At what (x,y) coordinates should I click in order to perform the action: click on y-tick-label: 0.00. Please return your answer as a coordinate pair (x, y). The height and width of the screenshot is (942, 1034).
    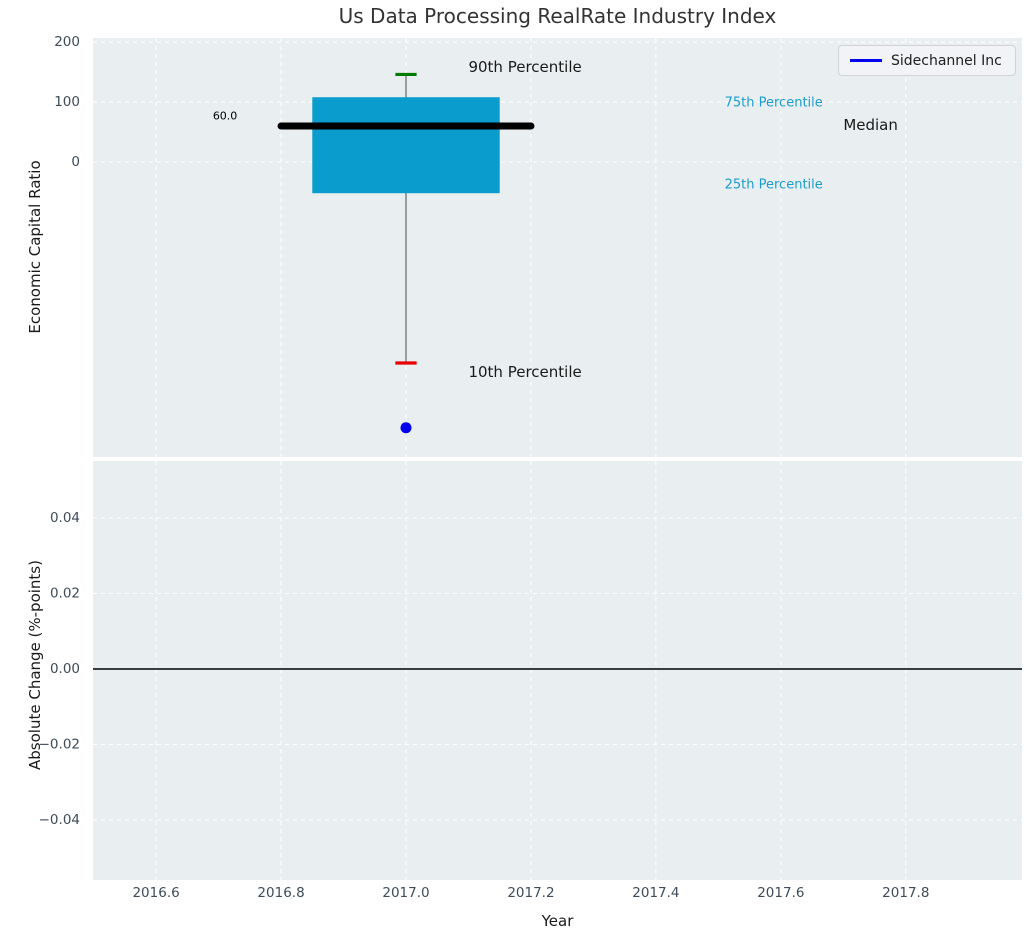
    Looking at the image, I should click on (65, 669).